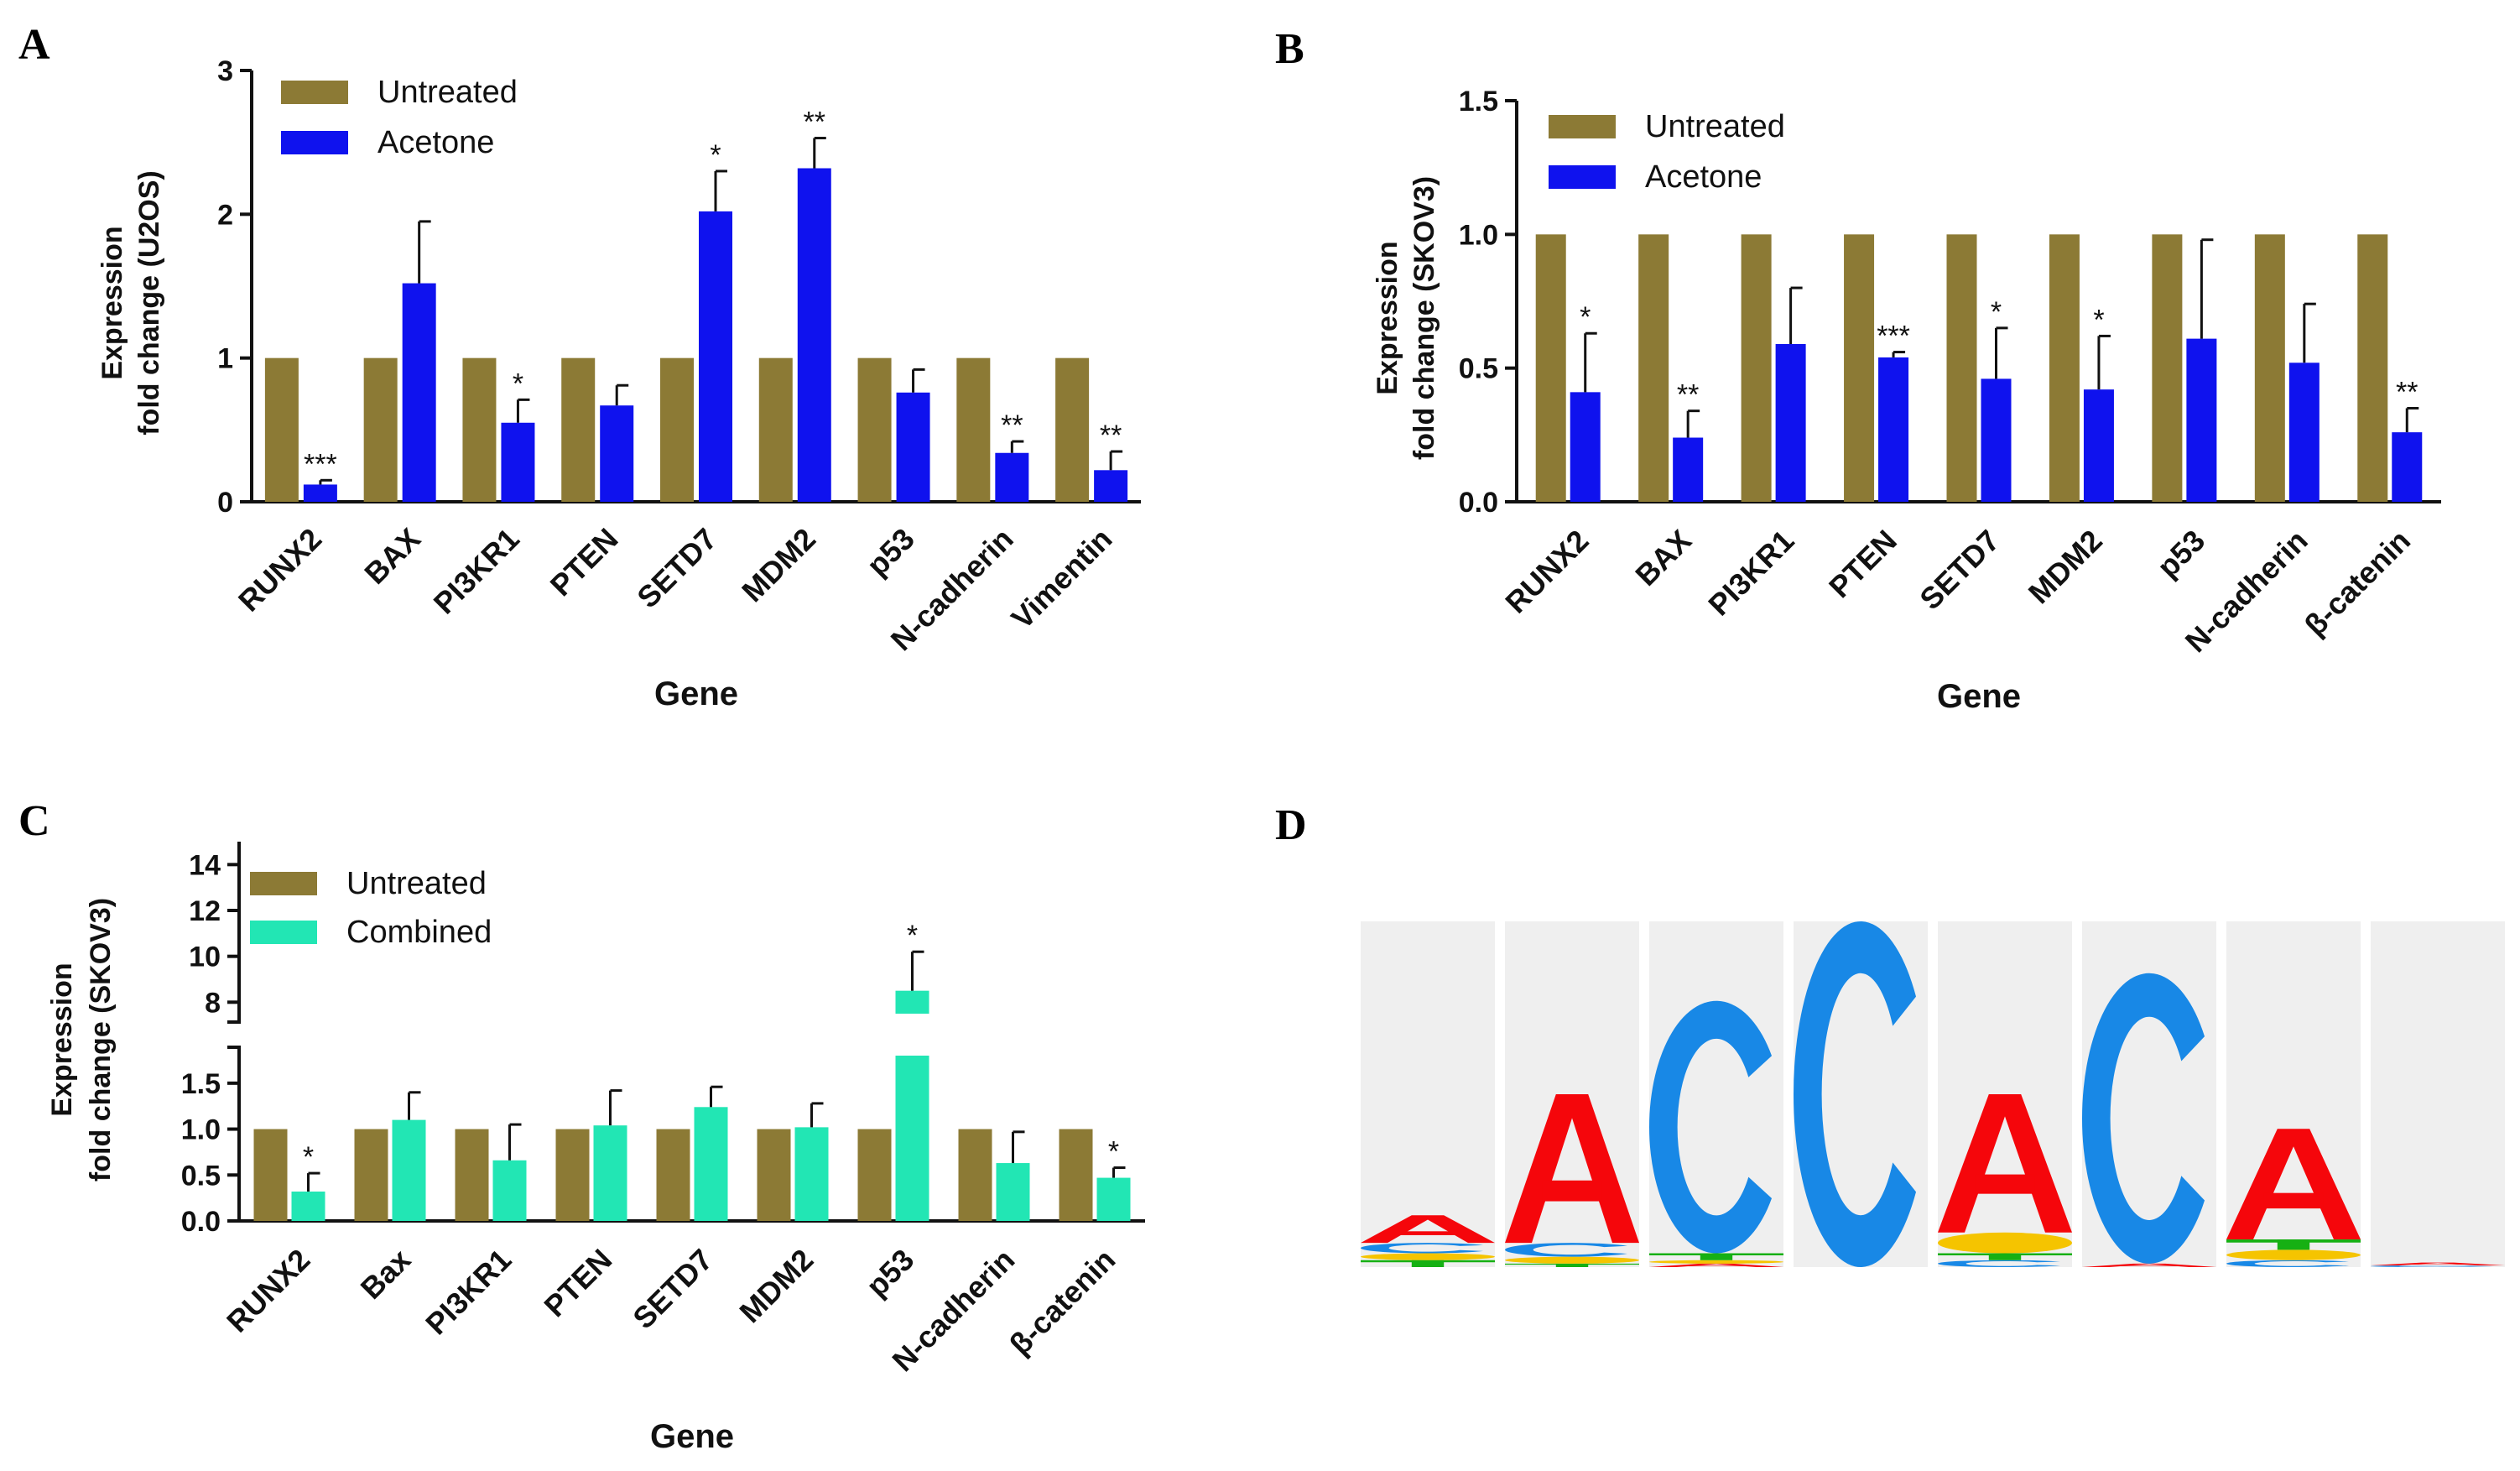 This screenshot has width=2520, height=1471. What do you see at coordinates (2304, 432) in the screenshot?
I see `bar-treated-n-cadherin` at bounding box center [2304, 432].